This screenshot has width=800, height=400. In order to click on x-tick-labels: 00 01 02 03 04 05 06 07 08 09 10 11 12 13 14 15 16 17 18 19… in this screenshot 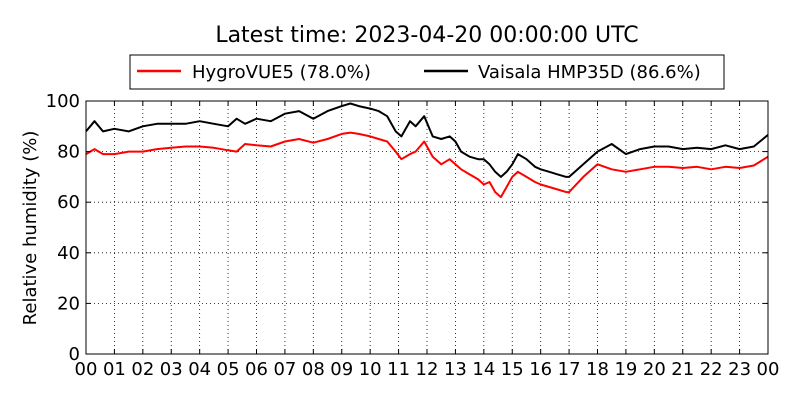, I will do `click(427, 369)`.